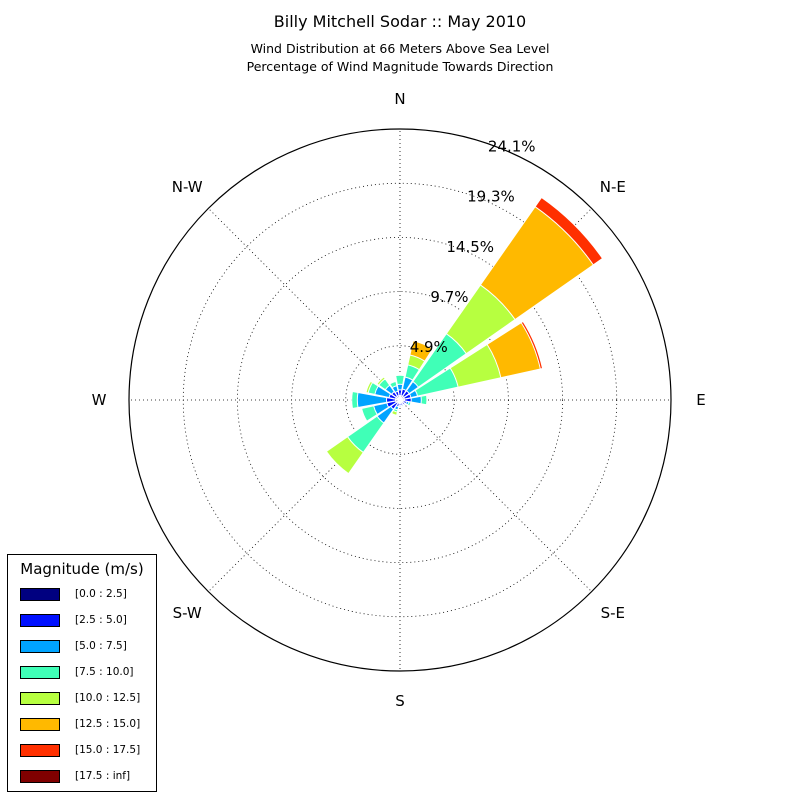  I want to click on legend-label: [0.0 : 2.5], so click(101, 594).